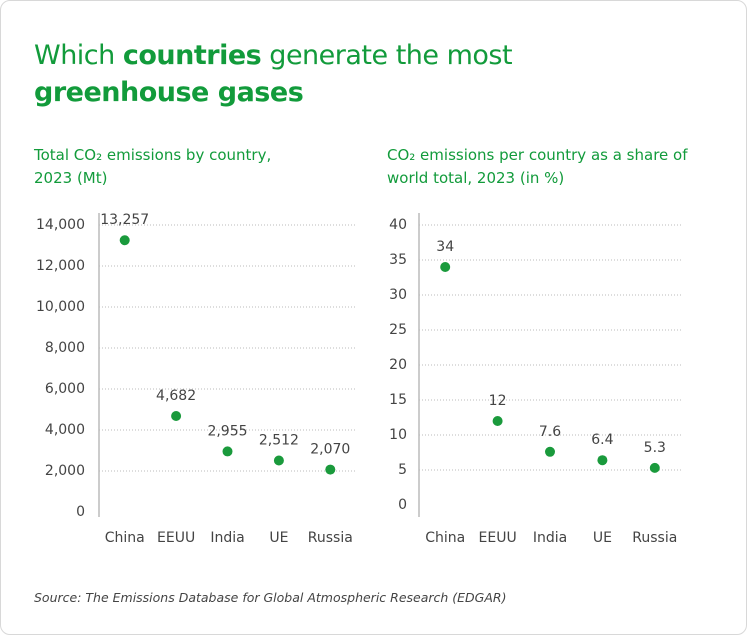  What do you see at coordinates (279, 441) in the screenshot?
I see `data-label: 2,512` at bounding box center [279, 441].